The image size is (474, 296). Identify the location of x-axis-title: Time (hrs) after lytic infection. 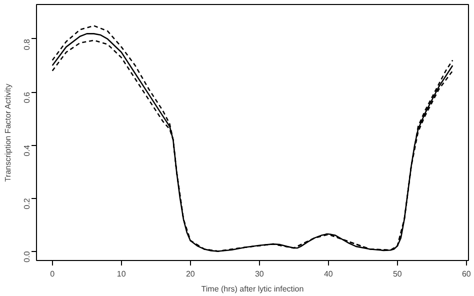
(252, 289).